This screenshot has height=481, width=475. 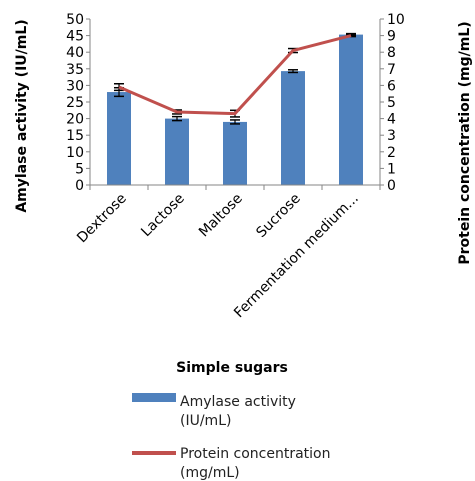 I want to click on y-tick-label: 20, so click(x=75, y=120).